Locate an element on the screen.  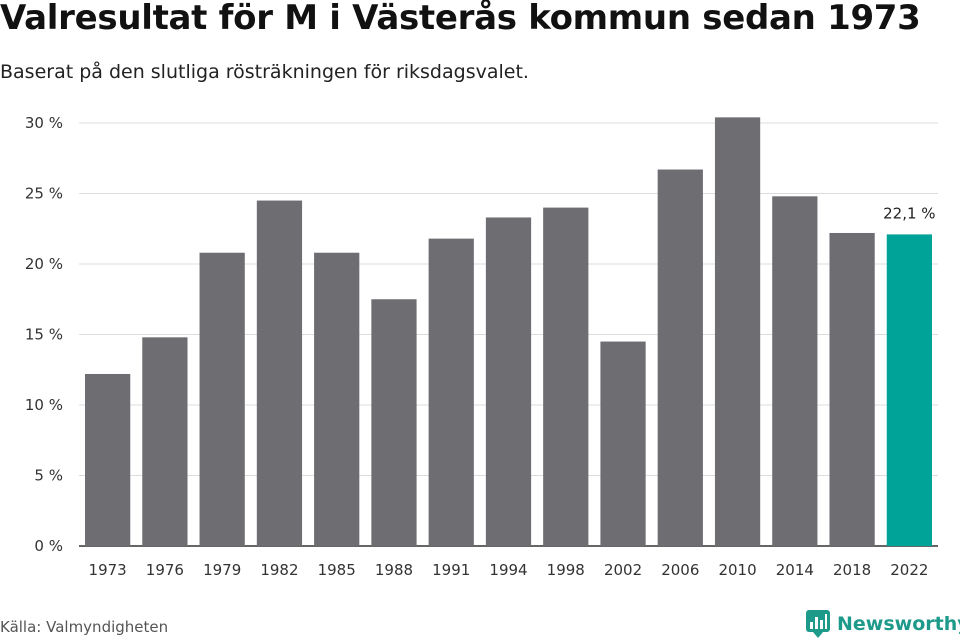
x-tick-label: 1991 is located at coordinates (451, 570).